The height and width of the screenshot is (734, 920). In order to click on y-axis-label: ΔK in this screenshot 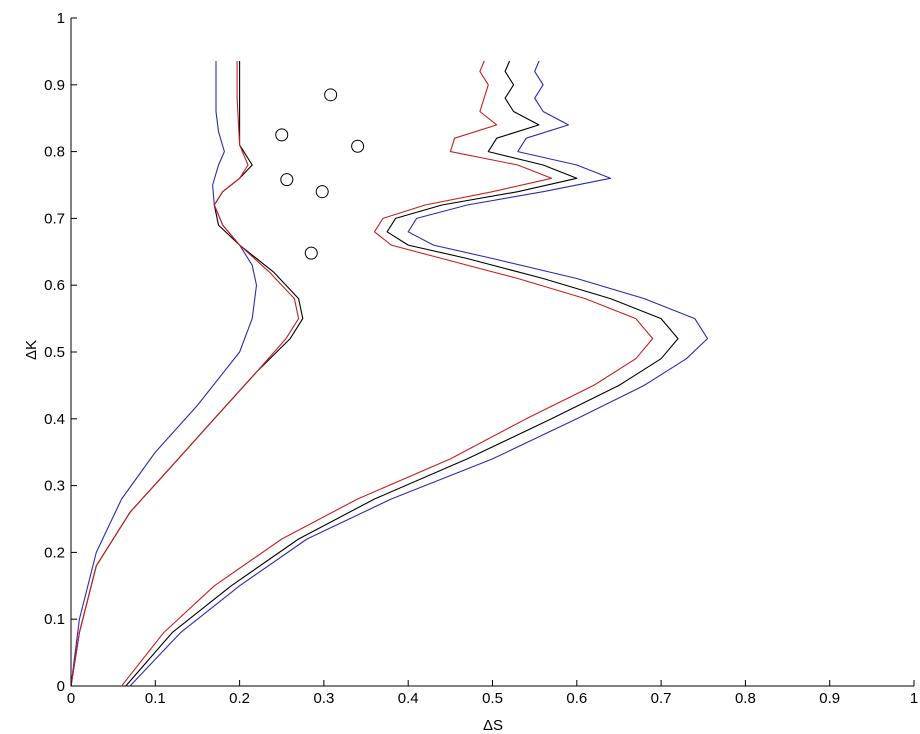, I will do `click(31, 350)`.